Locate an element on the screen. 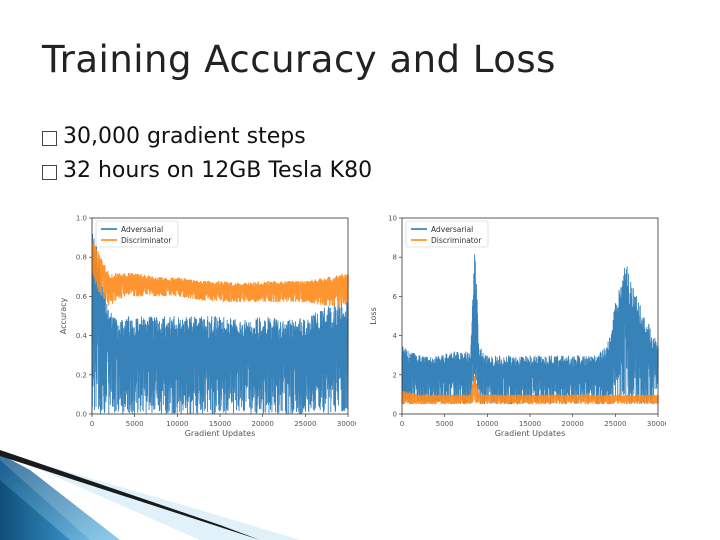 The width and height of the screenshot is (720, 540). y-tick-label: 1.0 is located at coordinates (81, 219).